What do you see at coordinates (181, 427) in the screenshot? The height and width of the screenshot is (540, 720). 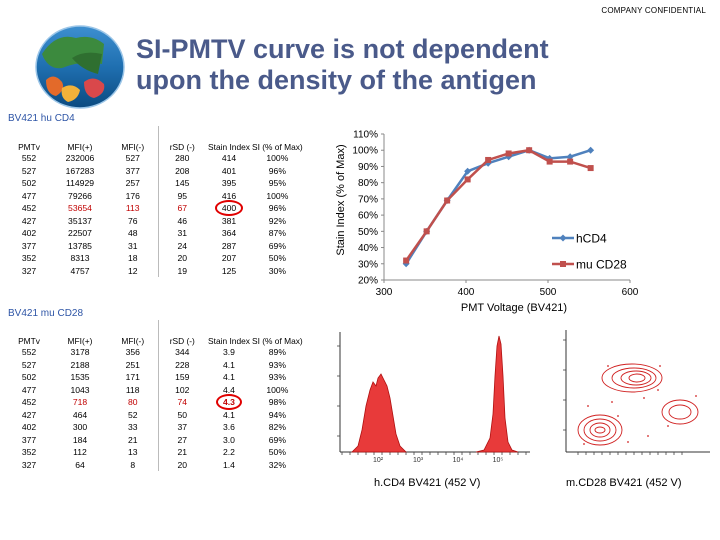 I see `table-cell: 37` at bounding box center [181, 427].